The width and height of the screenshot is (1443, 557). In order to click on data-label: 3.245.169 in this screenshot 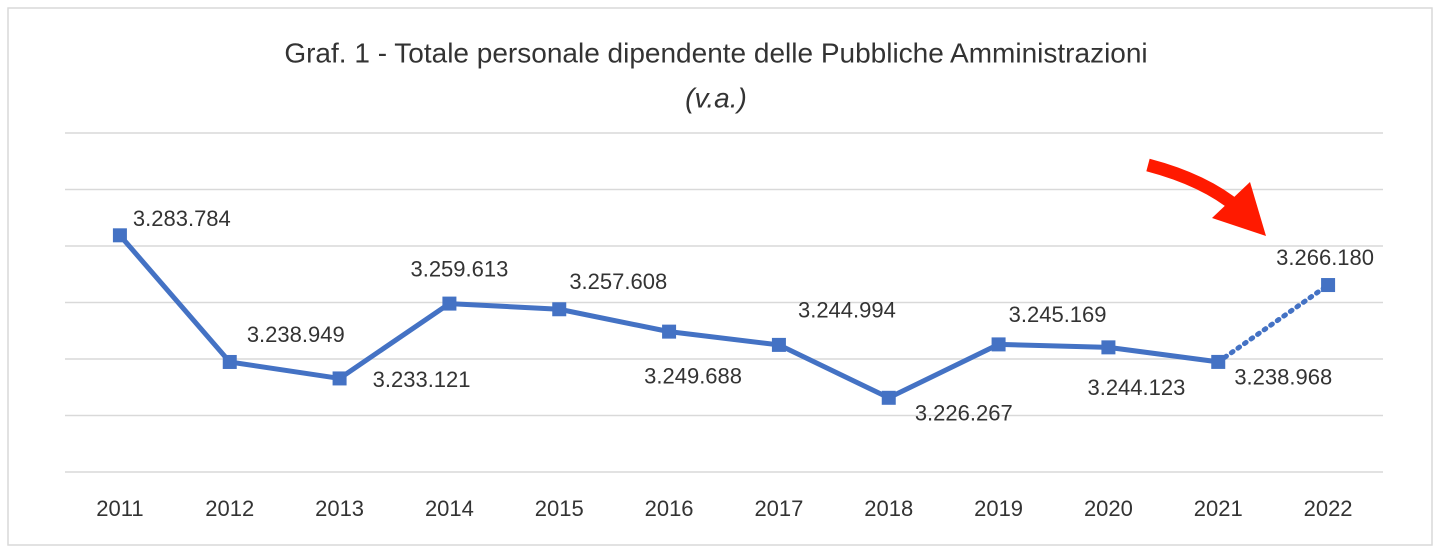, I will do `click(1058, 314)`.